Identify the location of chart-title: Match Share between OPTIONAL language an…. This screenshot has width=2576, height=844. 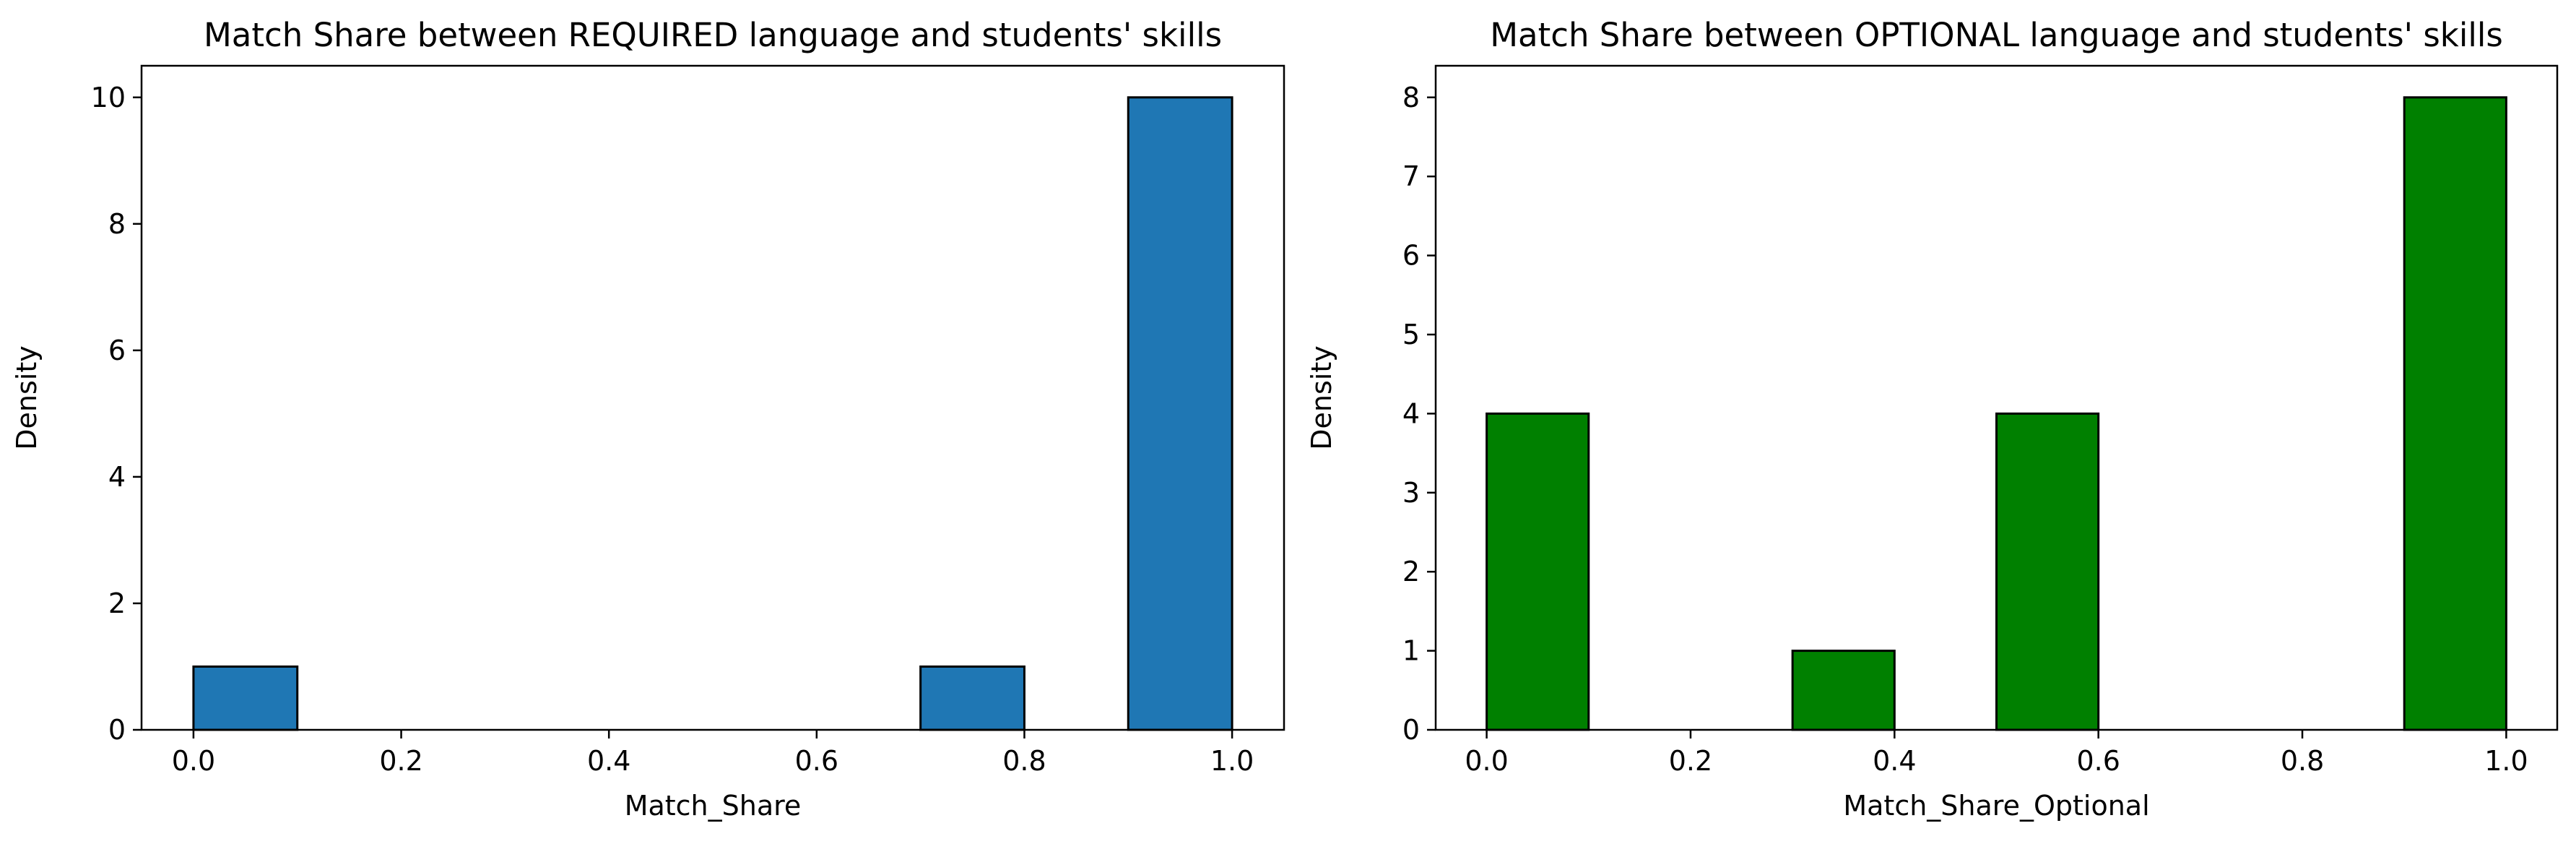
(1996, 35).